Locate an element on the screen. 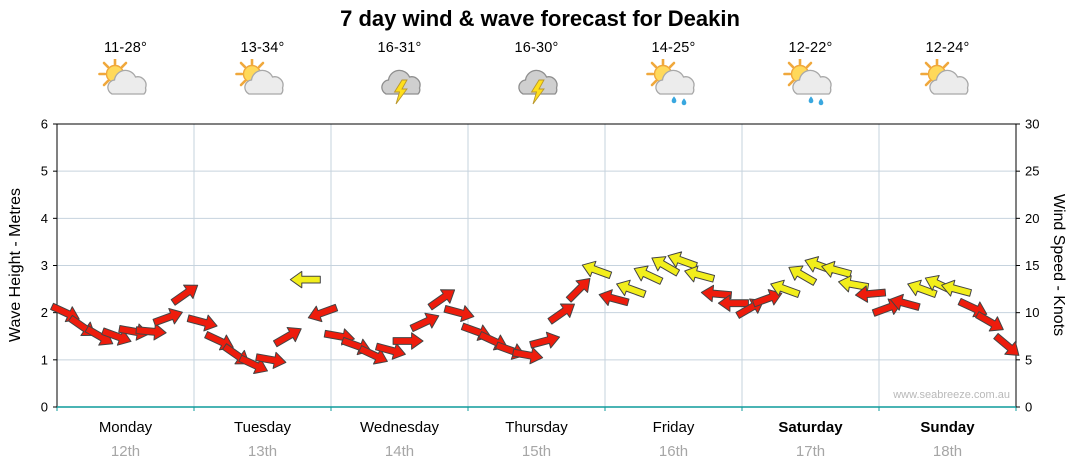 The image size is (1080, 475). day-date: 13th is located at coordinates (262, 451).